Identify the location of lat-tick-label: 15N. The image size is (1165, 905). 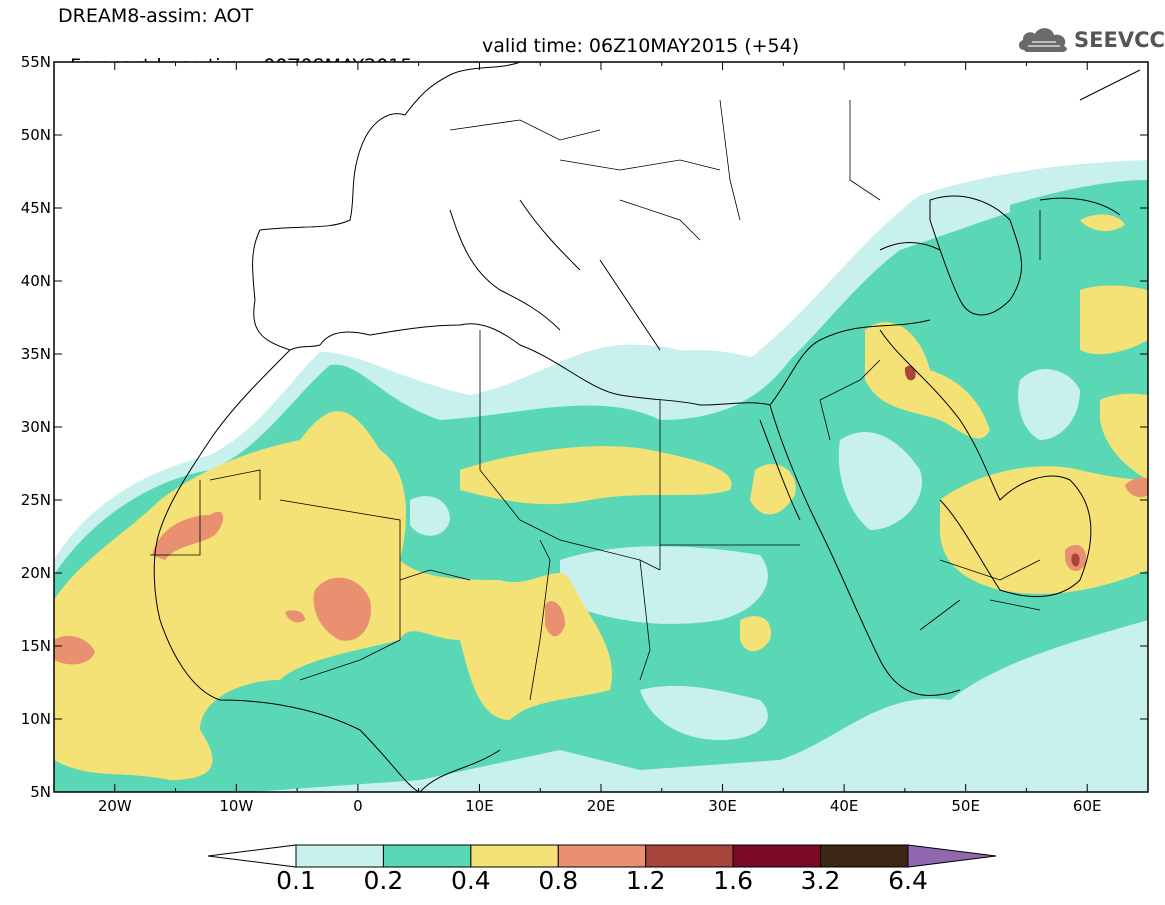
(36, 646).